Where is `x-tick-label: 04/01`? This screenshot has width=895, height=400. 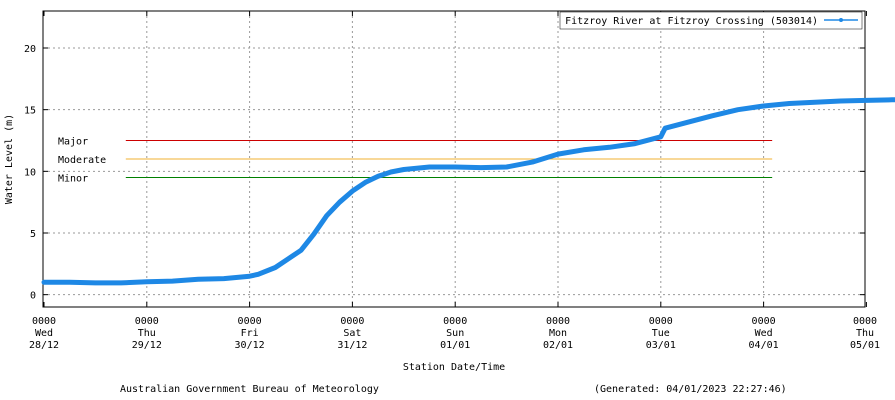
x-tick-label: 04/01 is located at coordinates (764, 345).